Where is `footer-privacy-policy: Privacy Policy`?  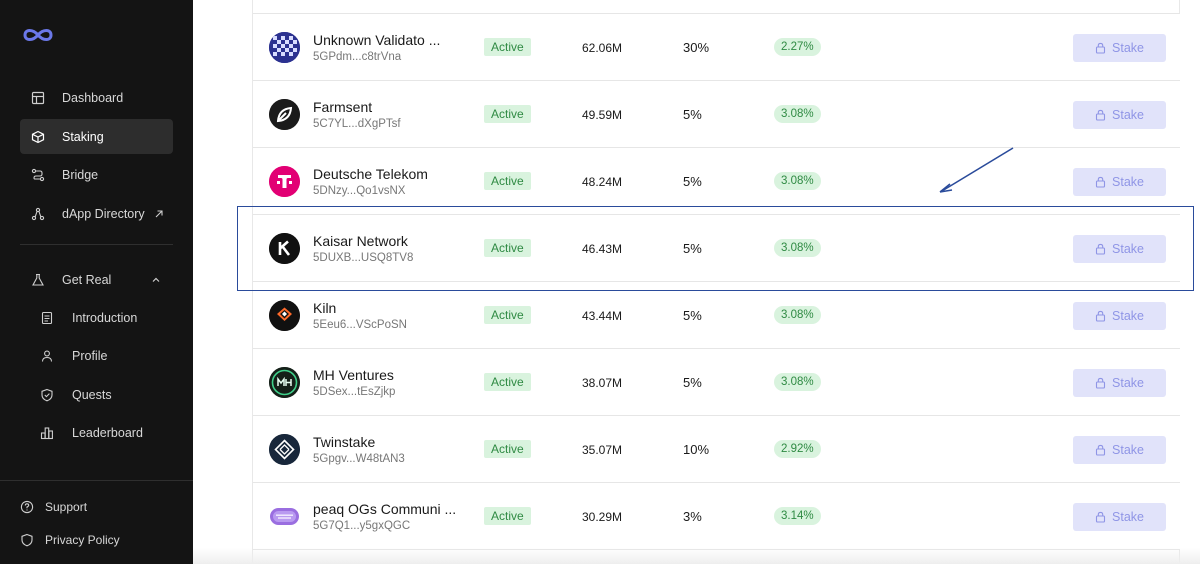 footer-privacy-policy: Privacy Policy is located at coordinates (70, 540).